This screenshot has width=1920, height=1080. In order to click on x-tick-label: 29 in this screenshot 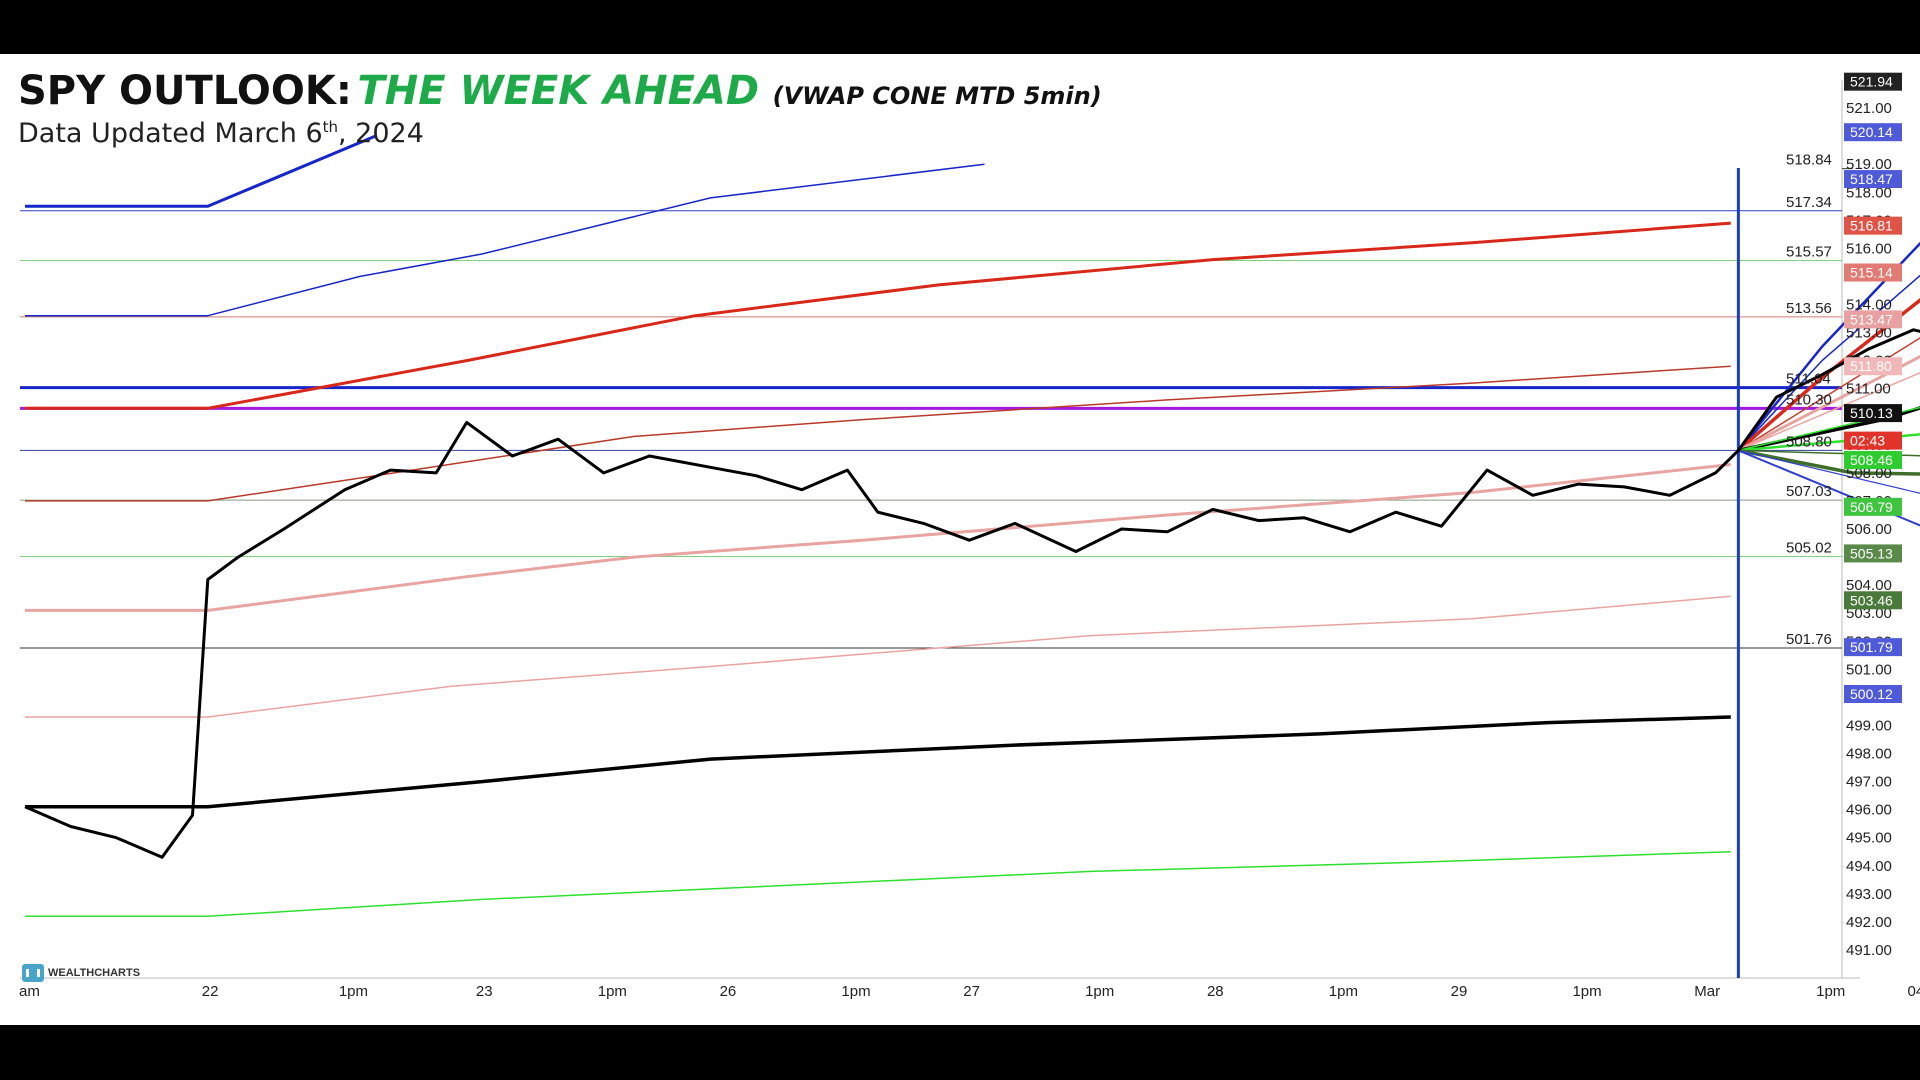, I will do `click(1459, 991)`.